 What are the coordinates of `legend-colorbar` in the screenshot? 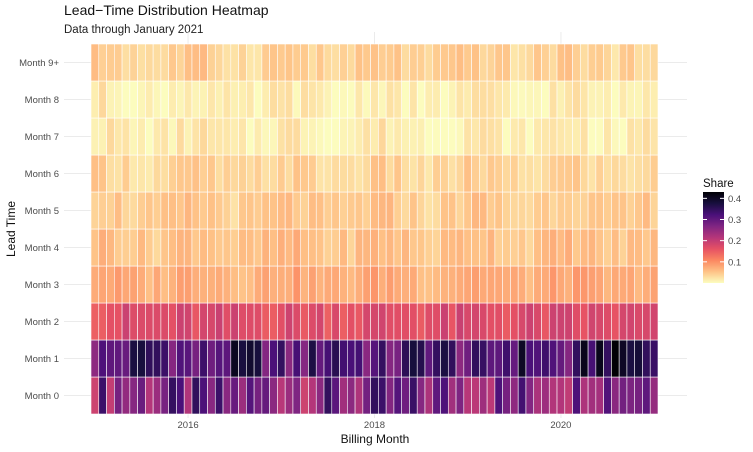 It's located at (713, 237).